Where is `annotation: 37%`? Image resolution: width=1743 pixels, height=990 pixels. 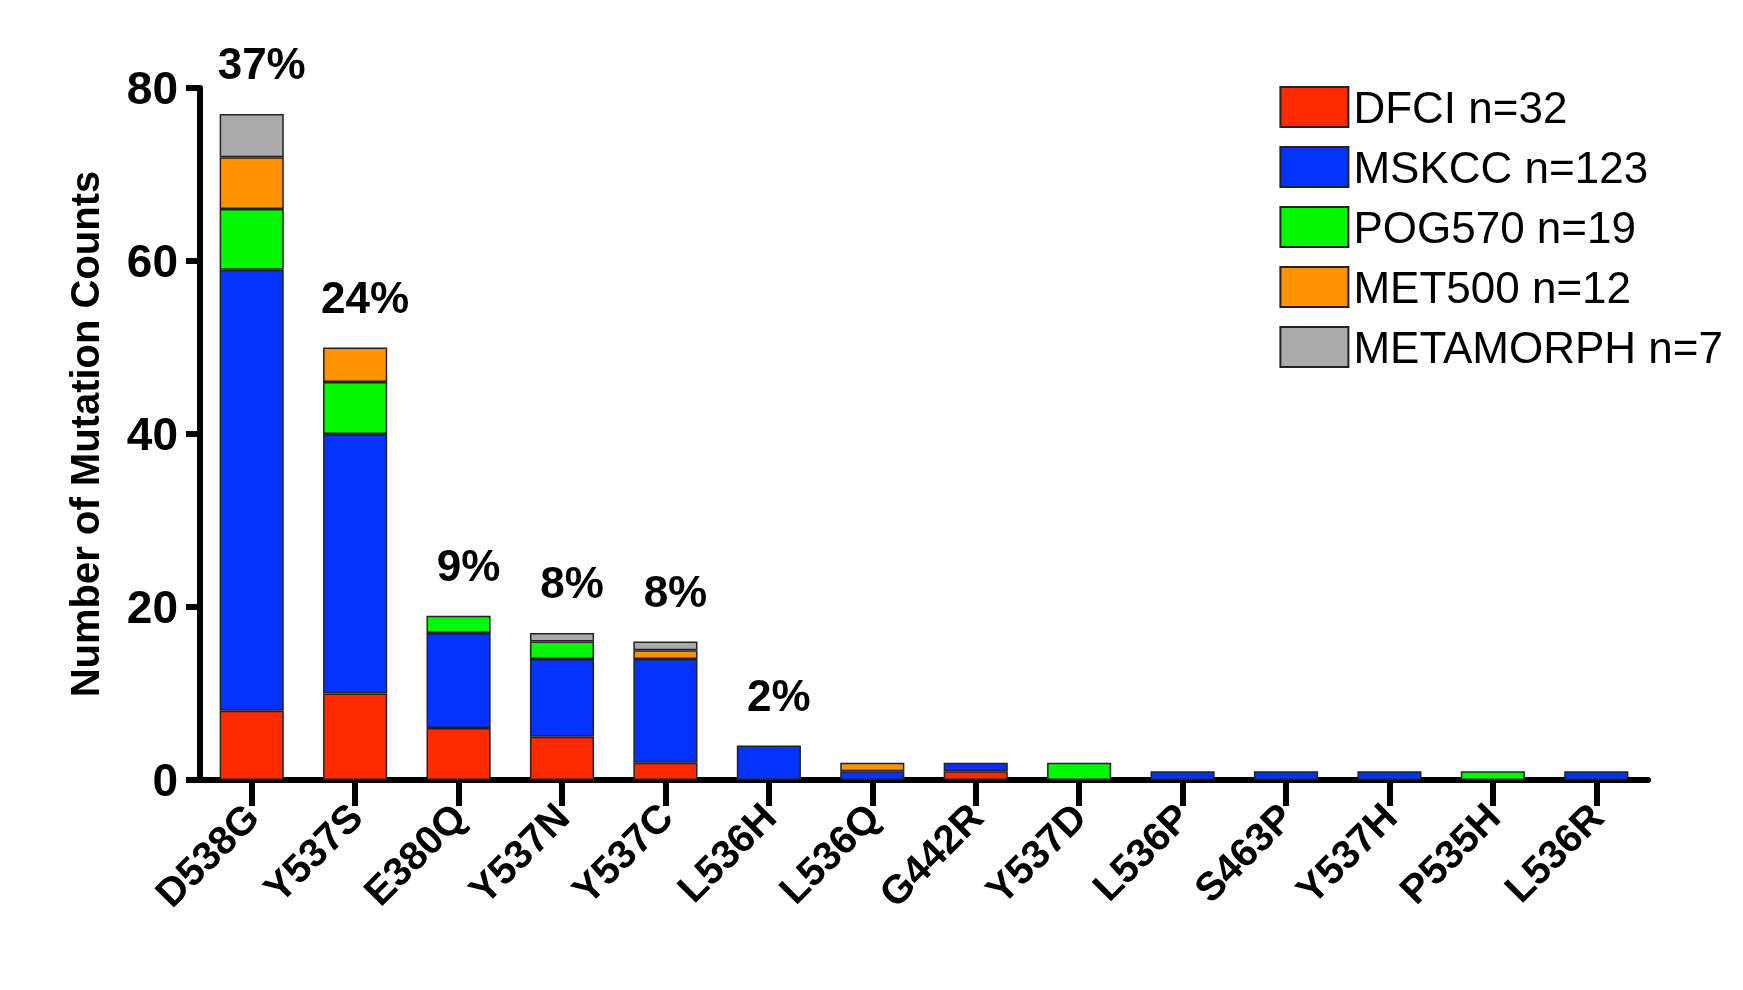
annotation: 37% is located at coordinates (261, 64).